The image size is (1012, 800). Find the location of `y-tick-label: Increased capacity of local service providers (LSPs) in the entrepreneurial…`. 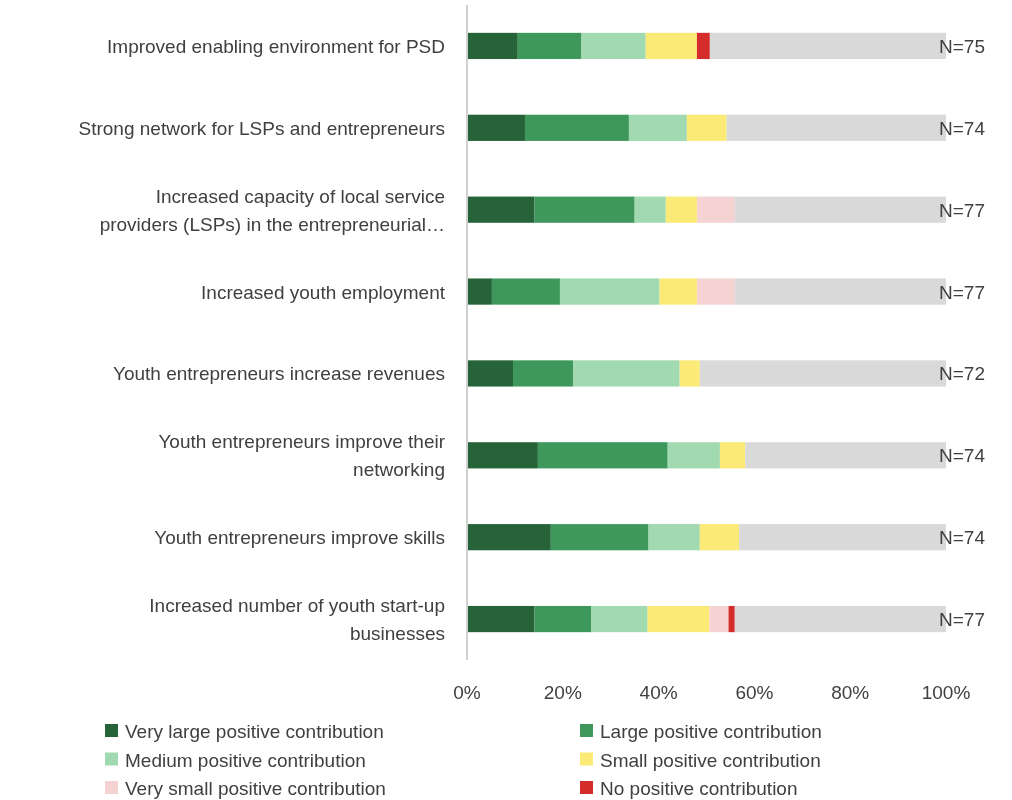

y-tick-label: Increased capacity of local service providers (LSPs) in the entrepreneurial… is located at coordinates (272, 210).